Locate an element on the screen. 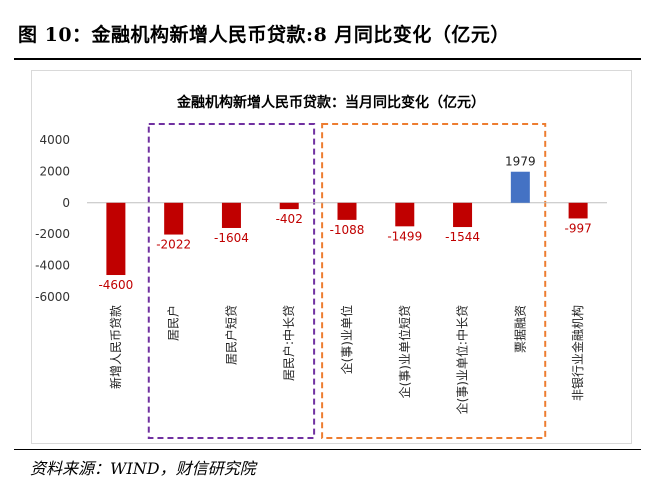  figure-title: 图 10：金融机构新增人民币贷款:8 月同比变化（亿元） is located at coordinates (264, 35).